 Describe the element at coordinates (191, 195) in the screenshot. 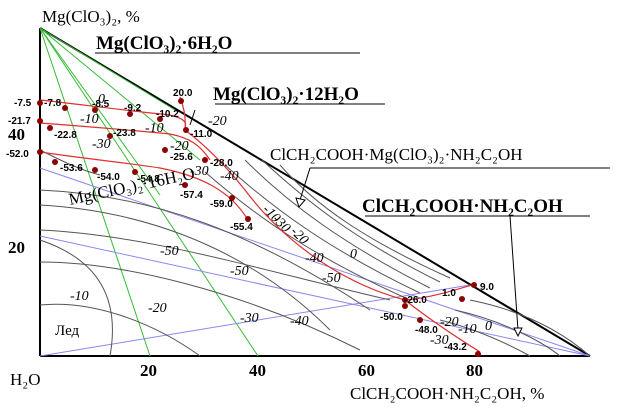

I see `point-label: -57.4` at that location.